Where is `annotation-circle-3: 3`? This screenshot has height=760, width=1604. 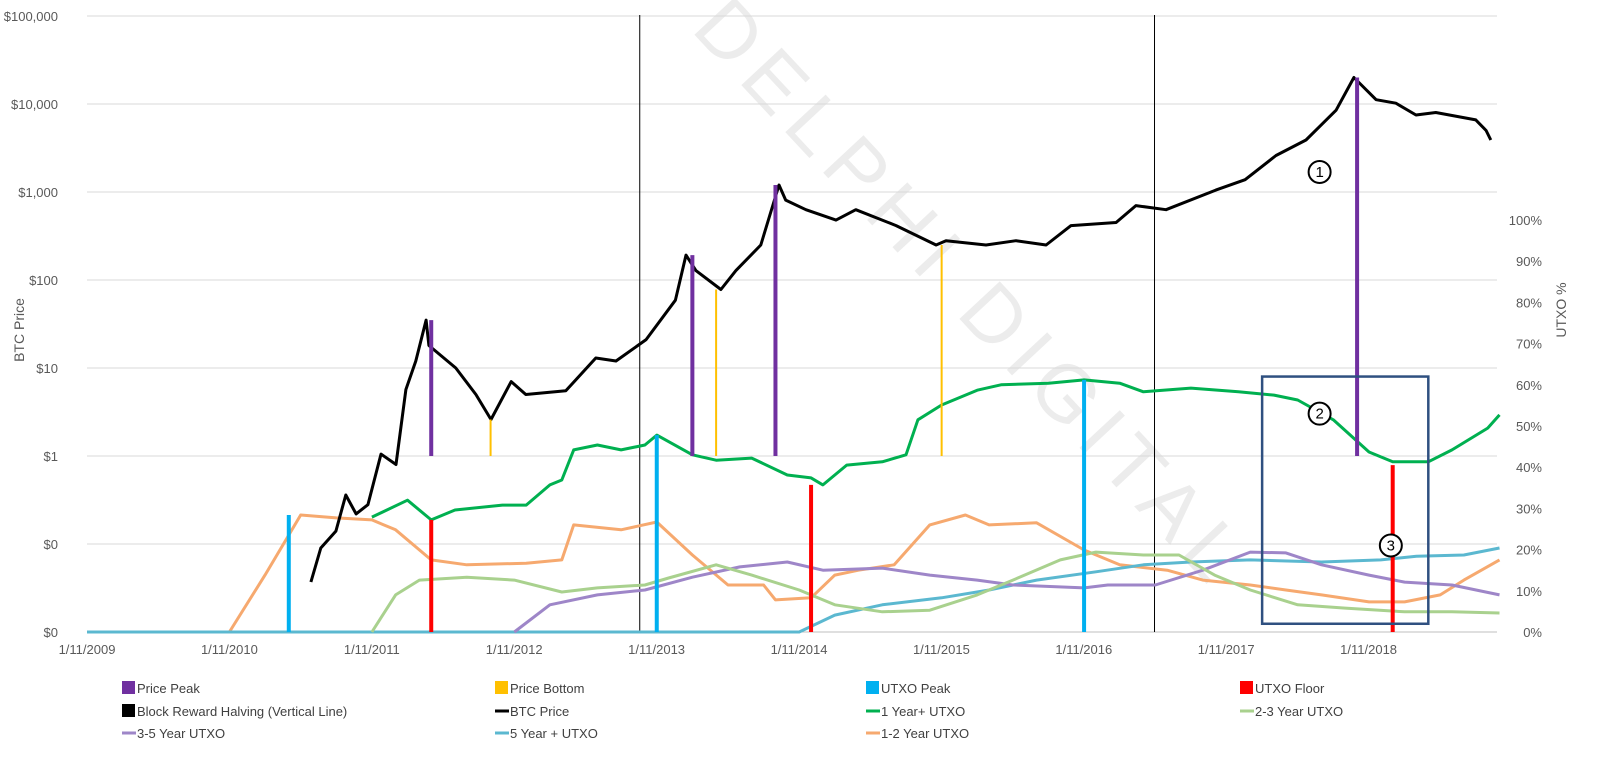
annotation-circle-3: 3 is located at coordinates (1390, 545).